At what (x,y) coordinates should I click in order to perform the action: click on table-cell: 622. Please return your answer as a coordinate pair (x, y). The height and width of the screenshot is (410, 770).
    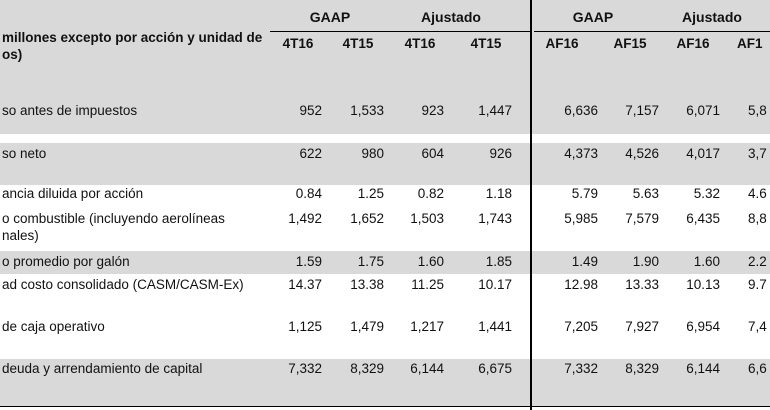
    Looking at the image, I should click on (310, 153).